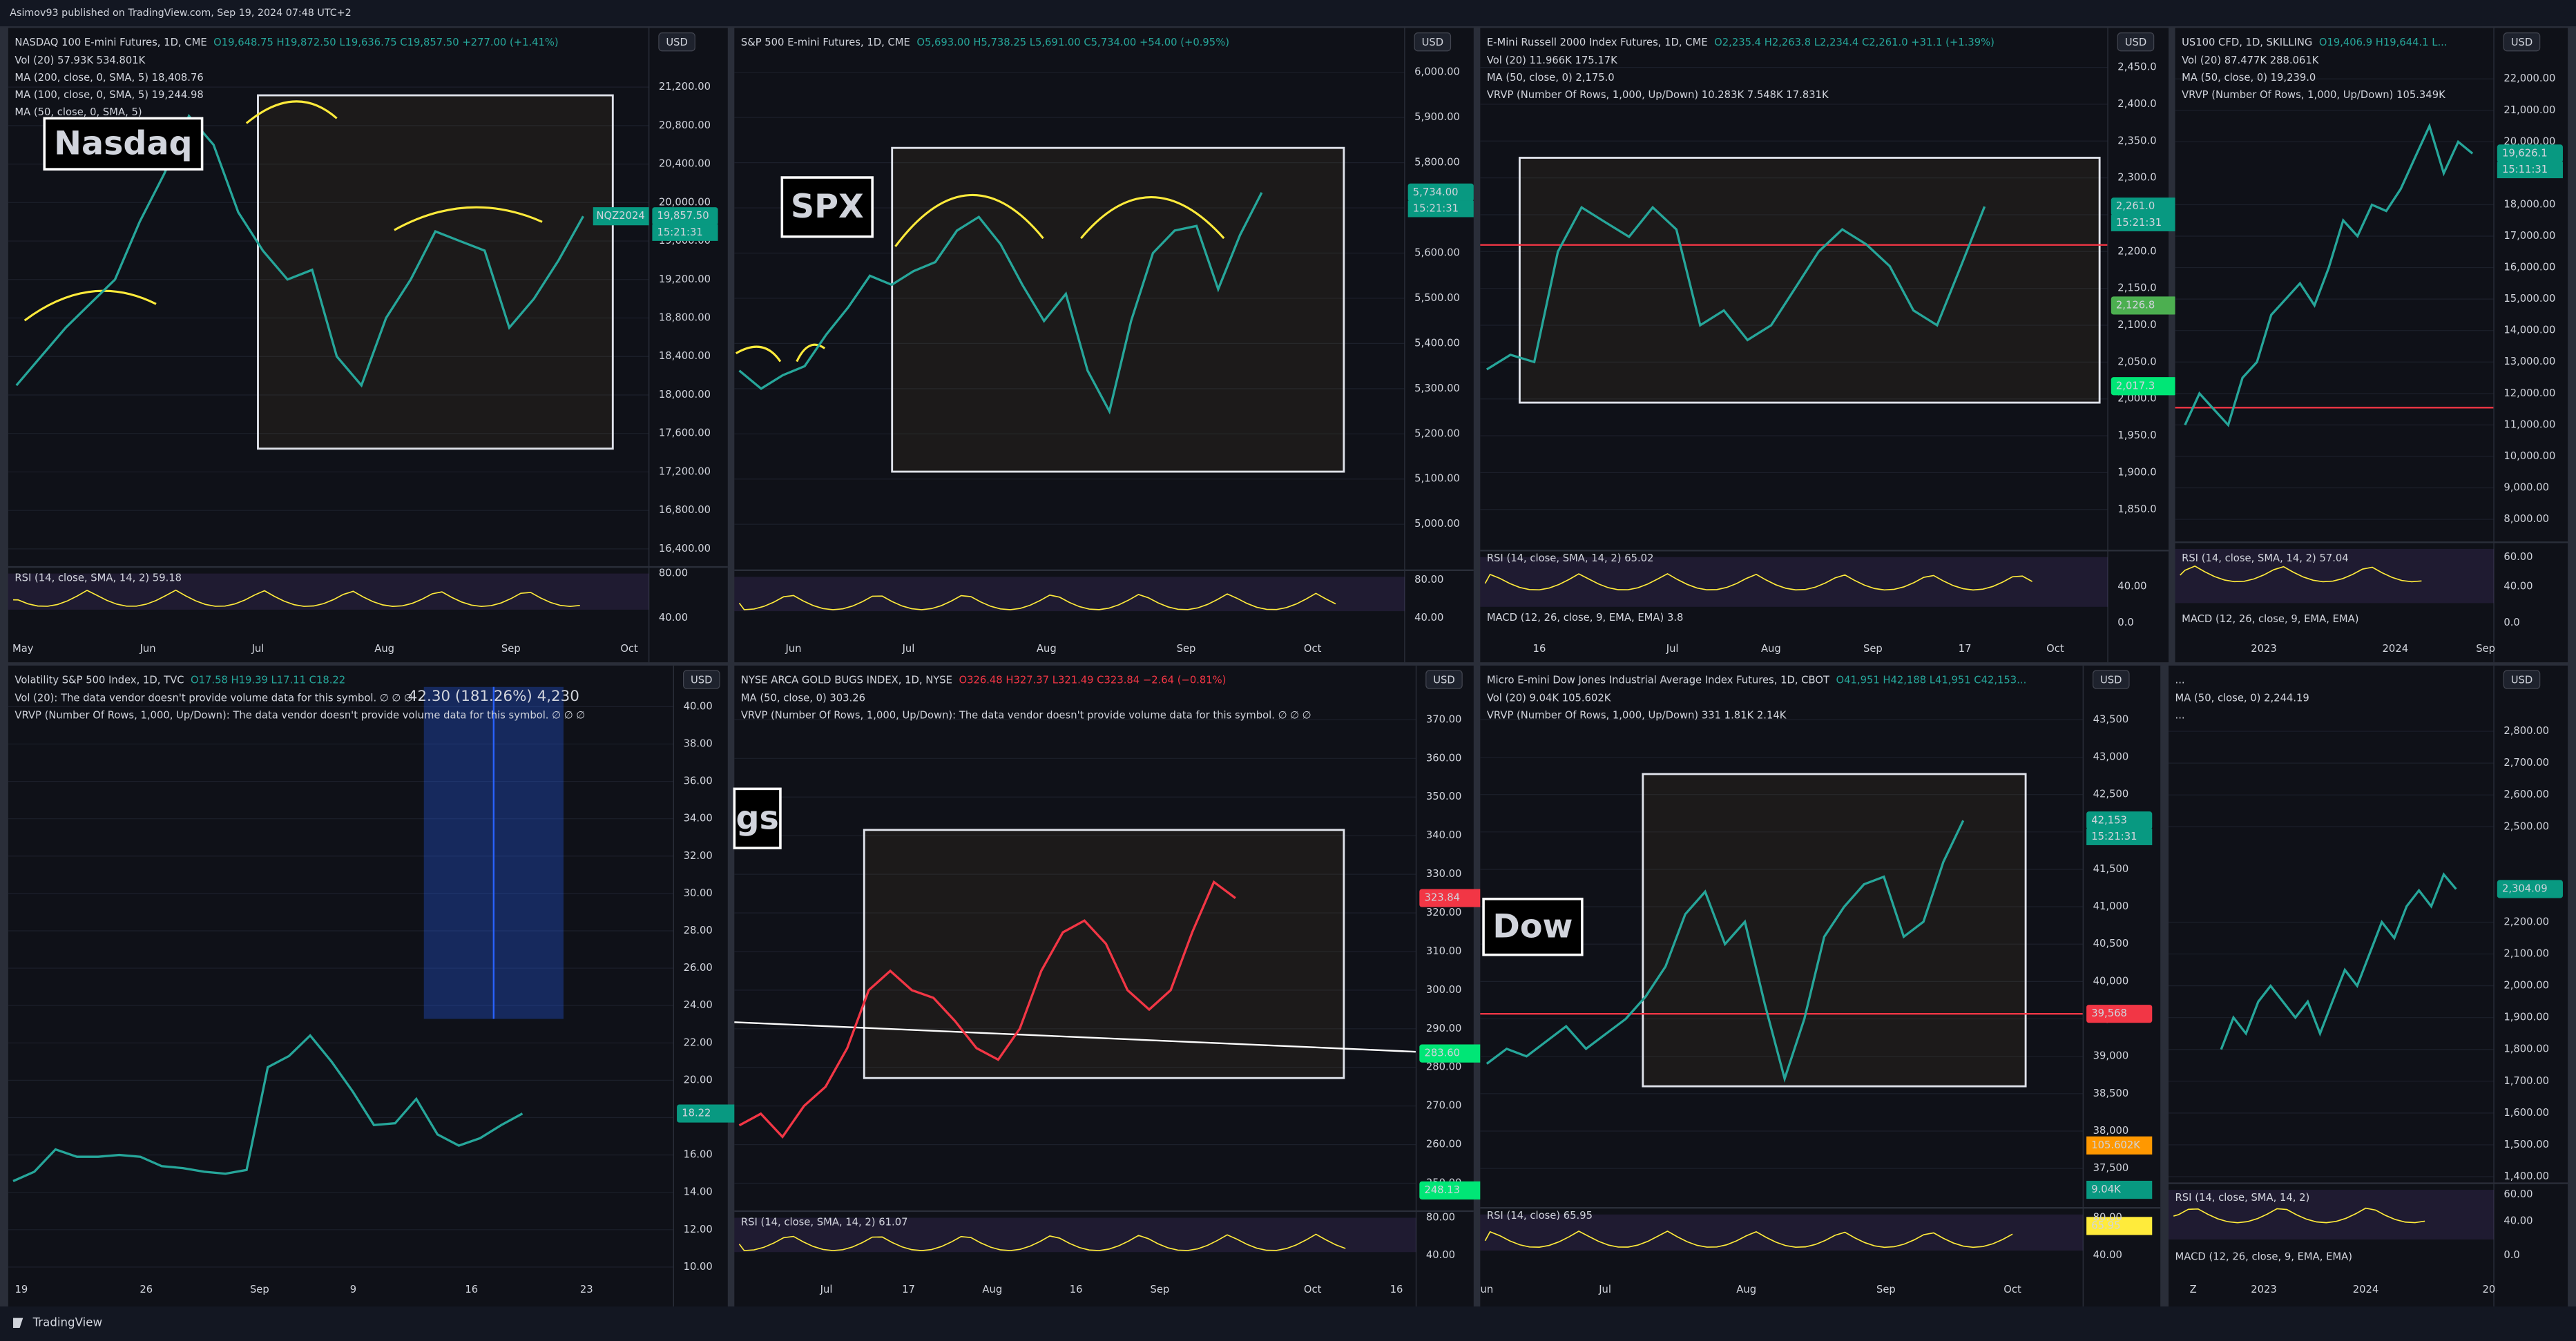  What do you see at coordinates (109, 95) in the screenshot?
I see `indicator: MA (100, close, 0, SMA, 5) 19,244.98` at bounding box center [109, 95].